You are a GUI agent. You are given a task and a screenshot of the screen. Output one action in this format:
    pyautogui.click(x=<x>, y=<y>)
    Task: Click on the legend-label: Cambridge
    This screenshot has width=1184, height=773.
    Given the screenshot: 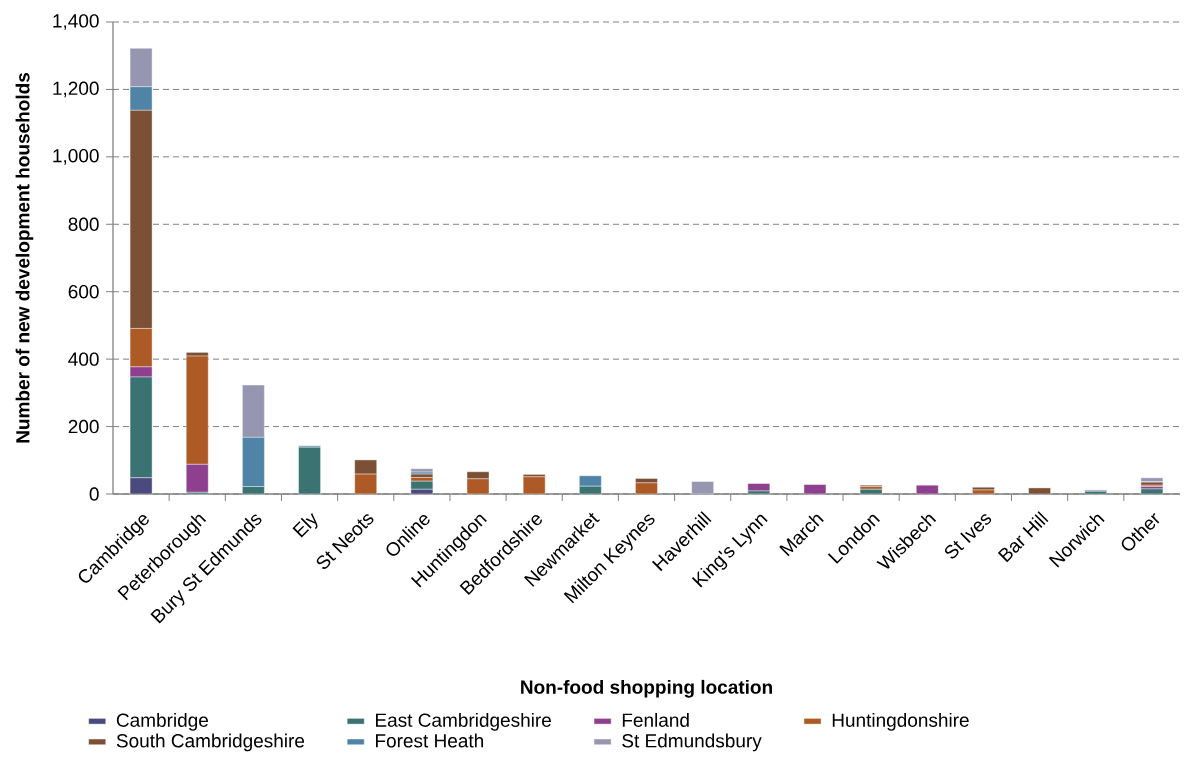 What is the action you would take?
    pyautogui.click(x=162, y=721)
    